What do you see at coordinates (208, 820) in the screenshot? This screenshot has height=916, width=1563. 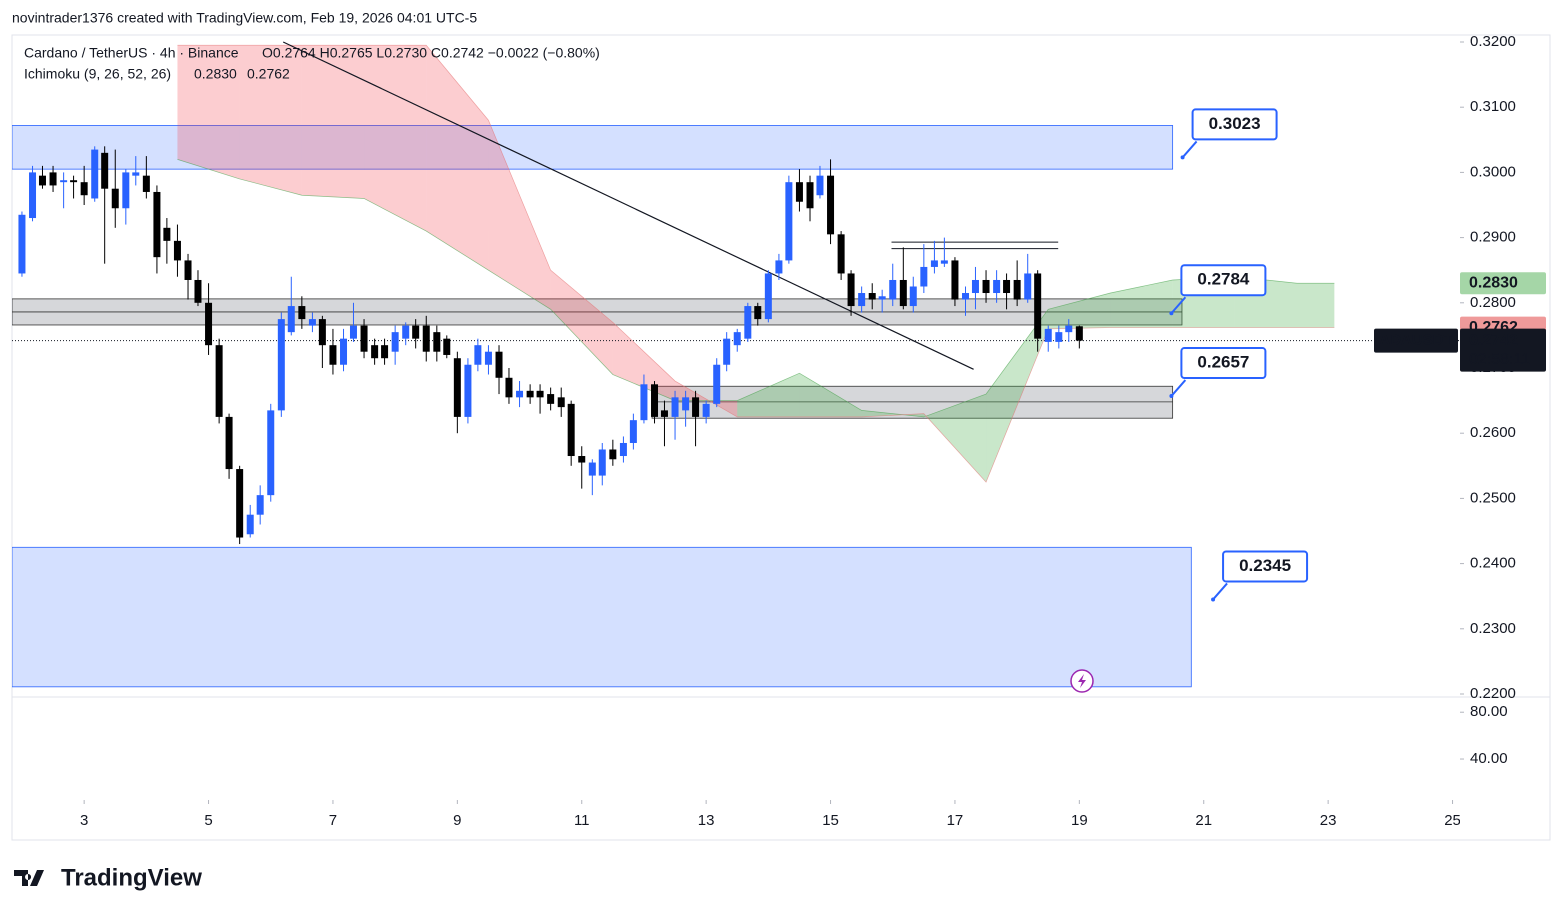 I see `x-tick-label: 5` at bounding box center [208, 820].